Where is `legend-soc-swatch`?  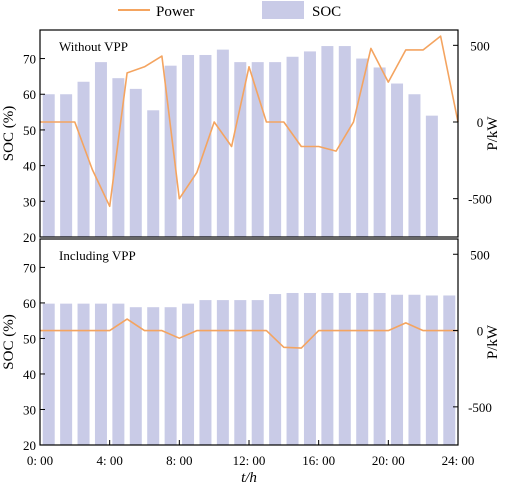 legend-soc-swatch is located at coordinates (283, 10).